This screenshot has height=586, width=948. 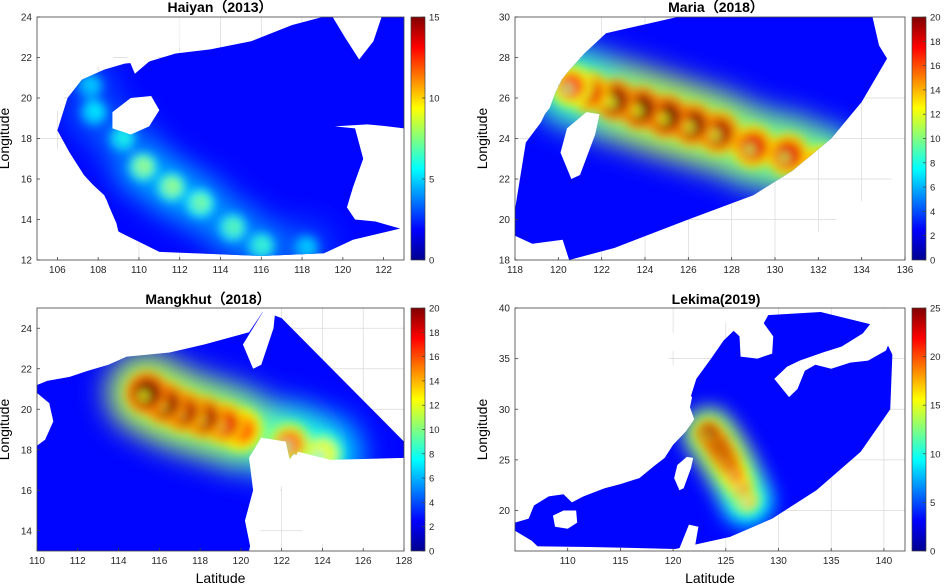 I want to click on wave-field, so click(x=230, y=136).